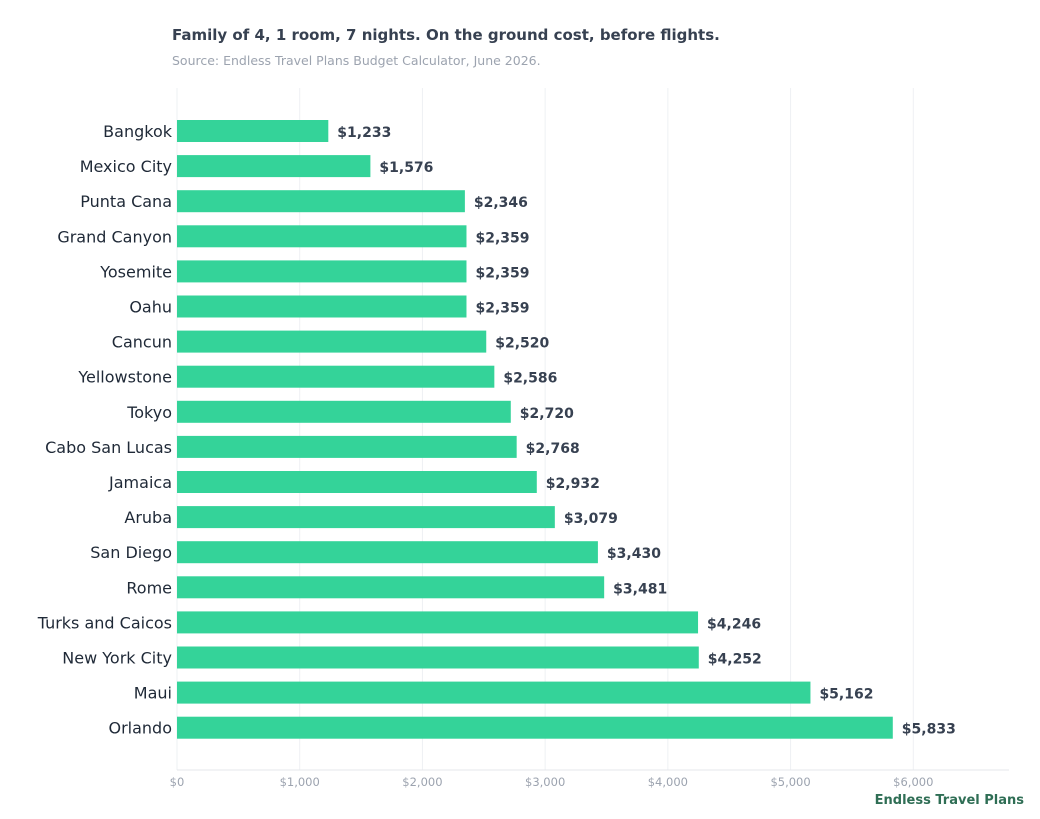 Image resolution: width=1040 pixels, height=819 pixels. Describe the element at coordinates (142, 342) in the screenshot. I see `category-label: Cancun` at that location.